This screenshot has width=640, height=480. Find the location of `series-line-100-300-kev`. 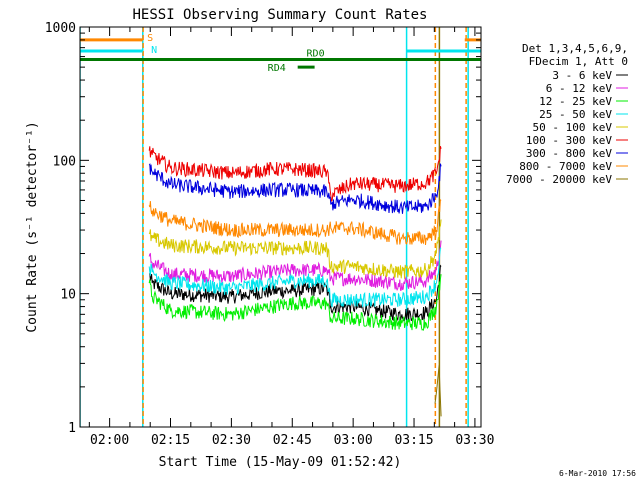

series-line-100-300-kev is located at coordinates (295, 173).